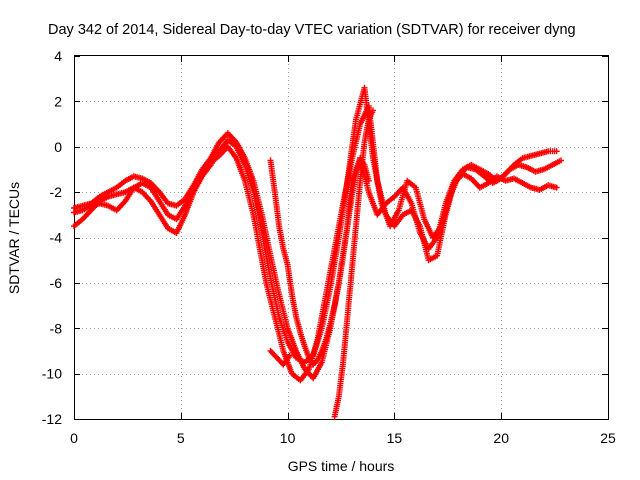 This screenshot has height=480, width=640. Describe the element at coordinates (56, 328) in the screenshot. I see `y-tick-label: -8` at that location.